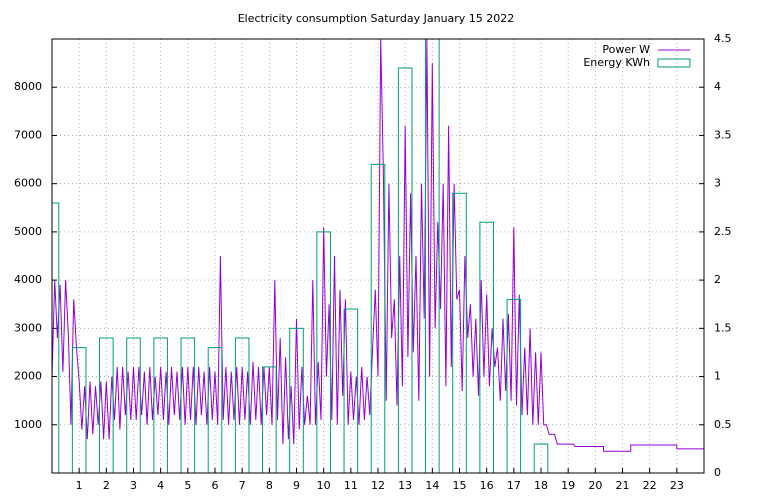  I want to click on y-tick-label: 5000, so click(28, 231).